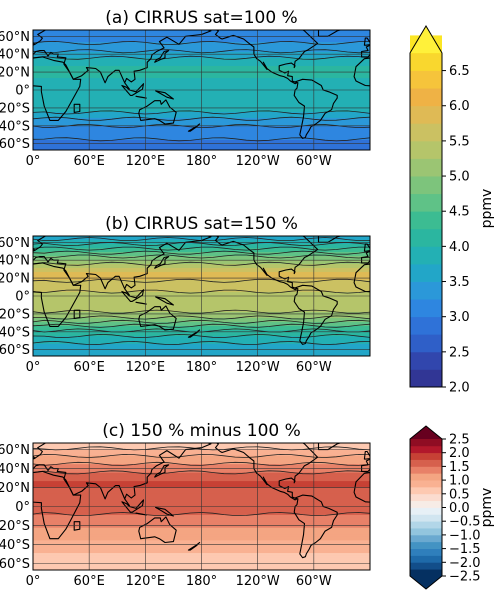  What do you see at coordinates (465, 577) in the screenshot?
I see `colorbar-tick-label: −2.5` at bounding box center [465, 577].